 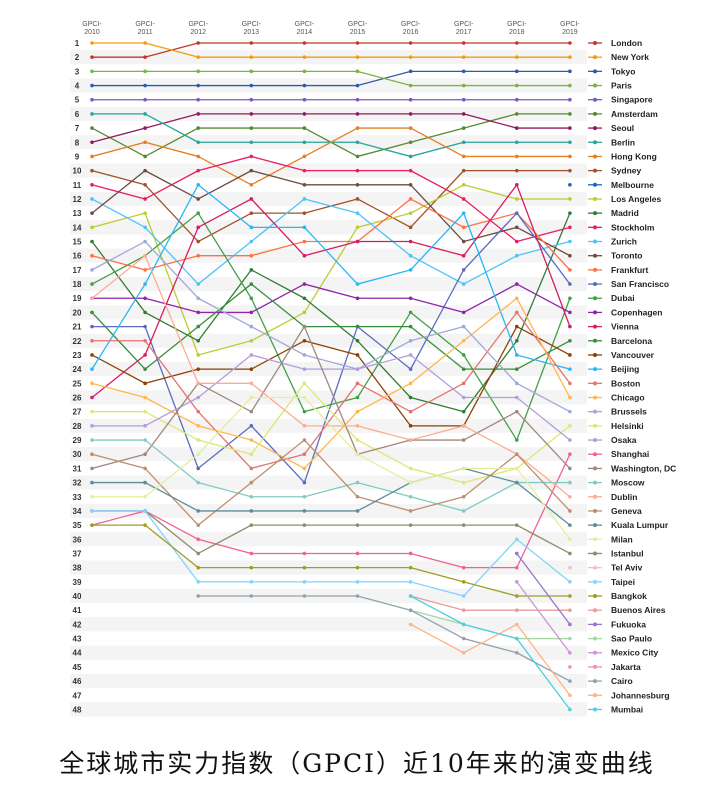 What do you see at coordinates (611, 142) in the screenshot?
I see `legend-entry: Berlin` at bounding box center [611, 142].